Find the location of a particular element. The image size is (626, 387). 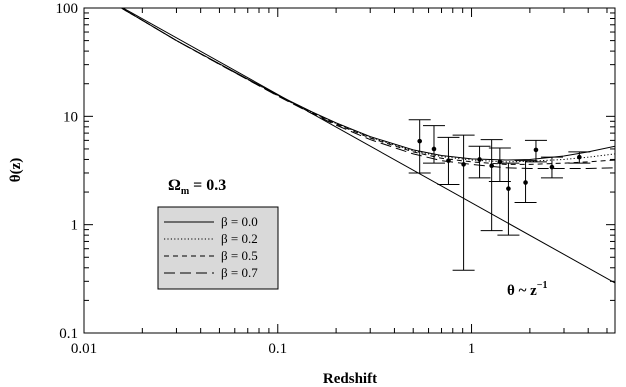

x-tick-label: 0.01 is located at coordinates (84, 349).